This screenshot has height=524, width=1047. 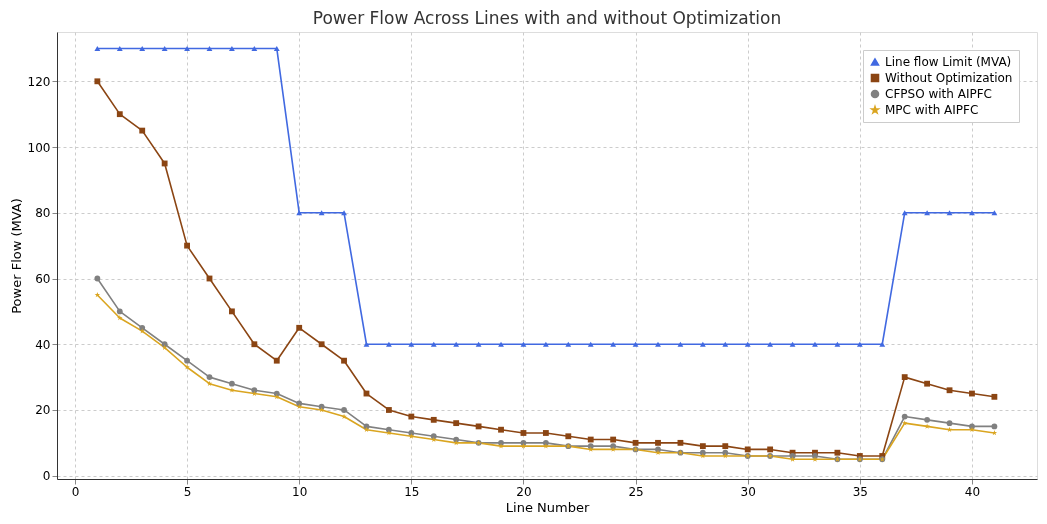 I want to click on chart-title: Power Flow Across Lines with and without Optimization, so click(x=547, y=18).